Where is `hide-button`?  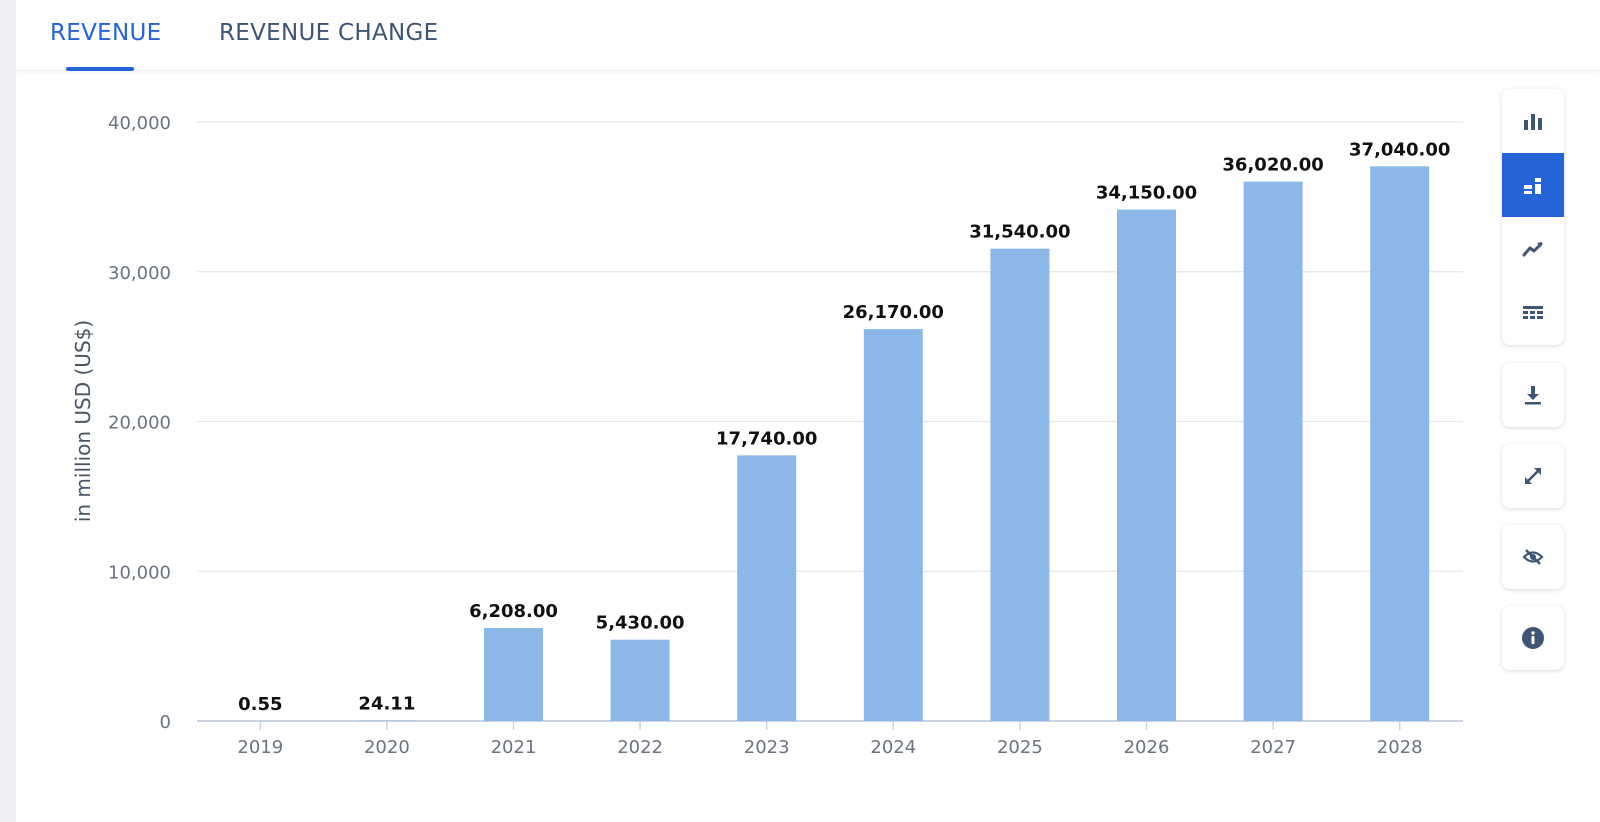 hide-button is located at coordinates (1533, 557).